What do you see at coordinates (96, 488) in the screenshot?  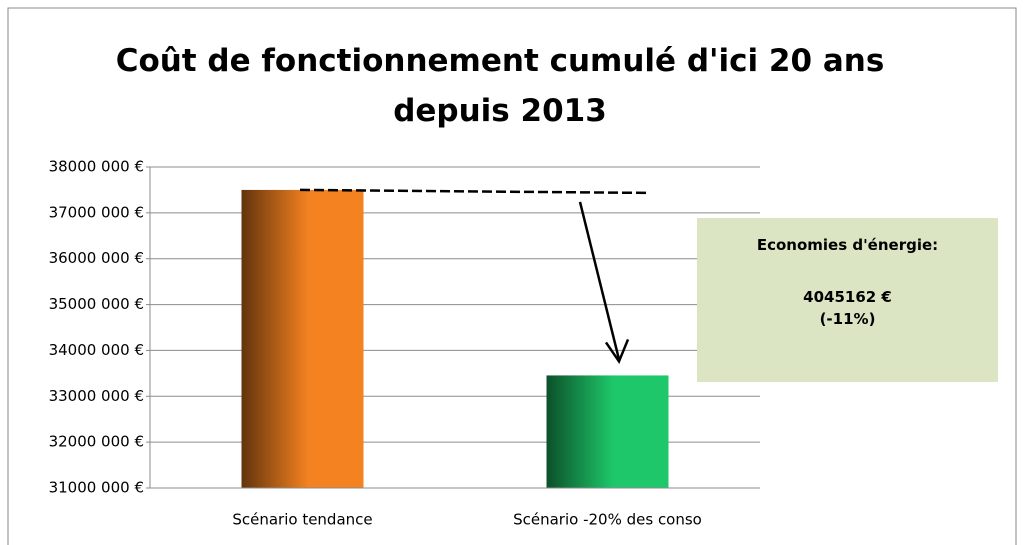 I see `y-tick-label: 31000 000 €` at bounding box center [96, 488].